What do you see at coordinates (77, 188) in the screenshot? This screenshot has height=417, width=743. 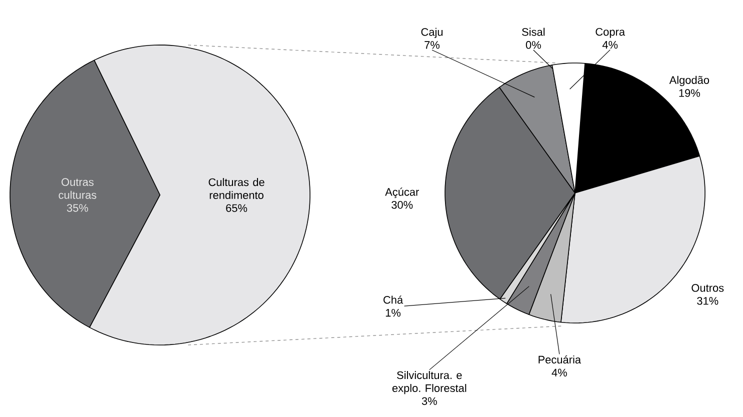 I see `slice-label: Outras culturas` at bounding box center [77, 188].